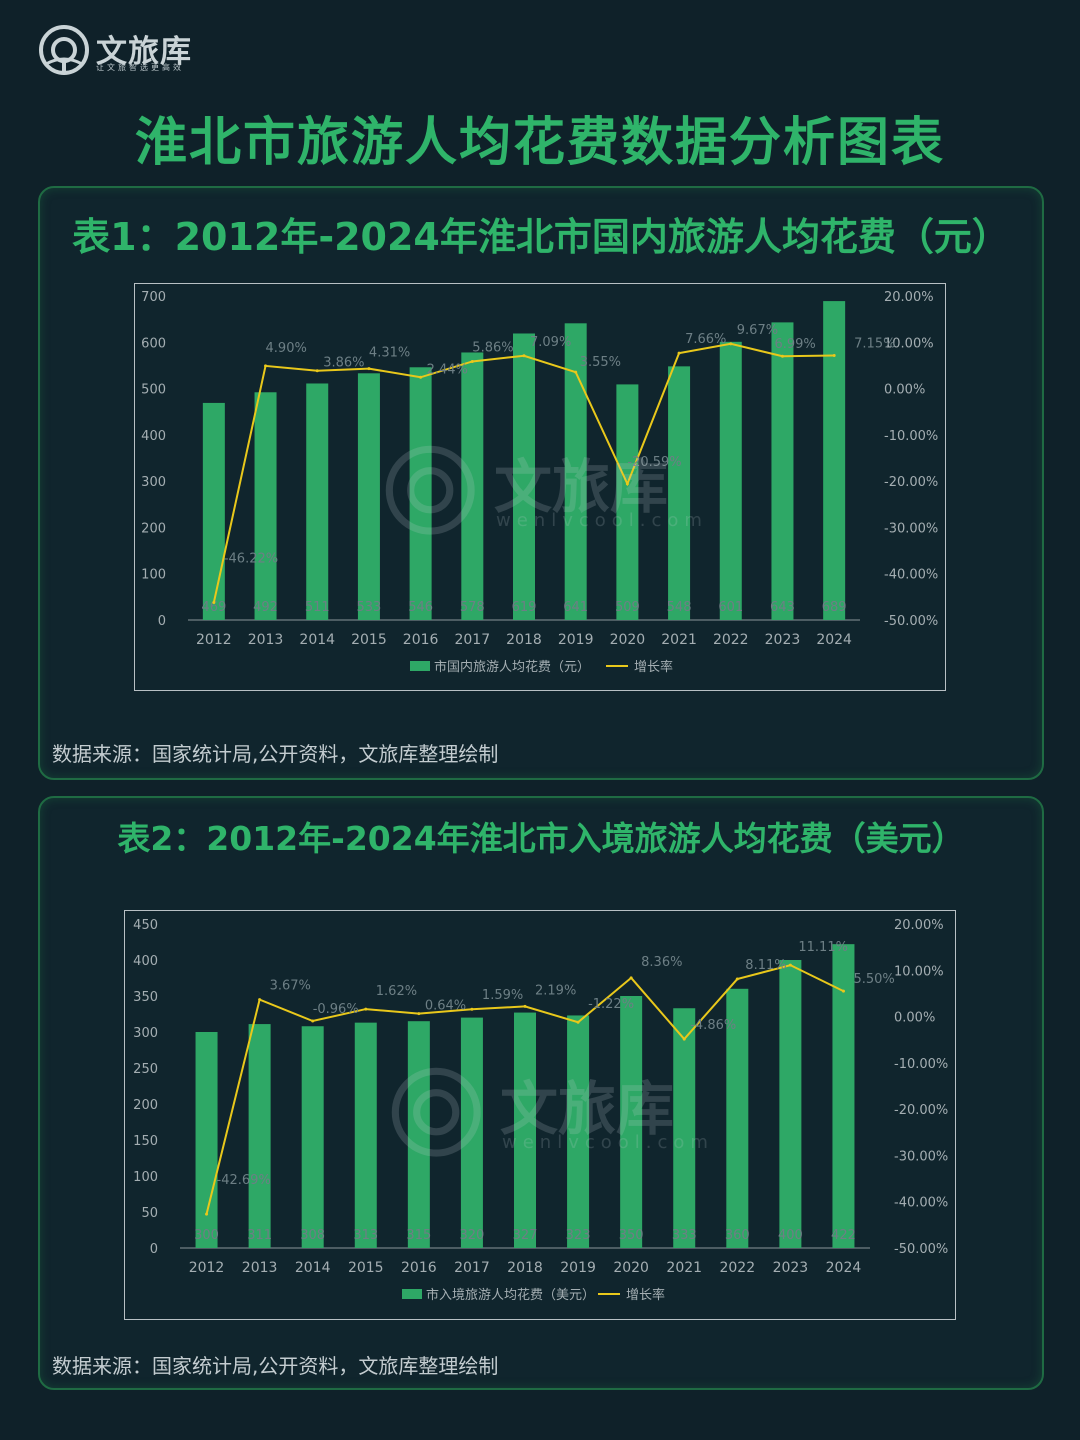 The height and width of the screenshot is (1440, 1080). Describe the element at coordinates (420, 666) in the screenshot. I see `legend-bar-swatch` at that location.